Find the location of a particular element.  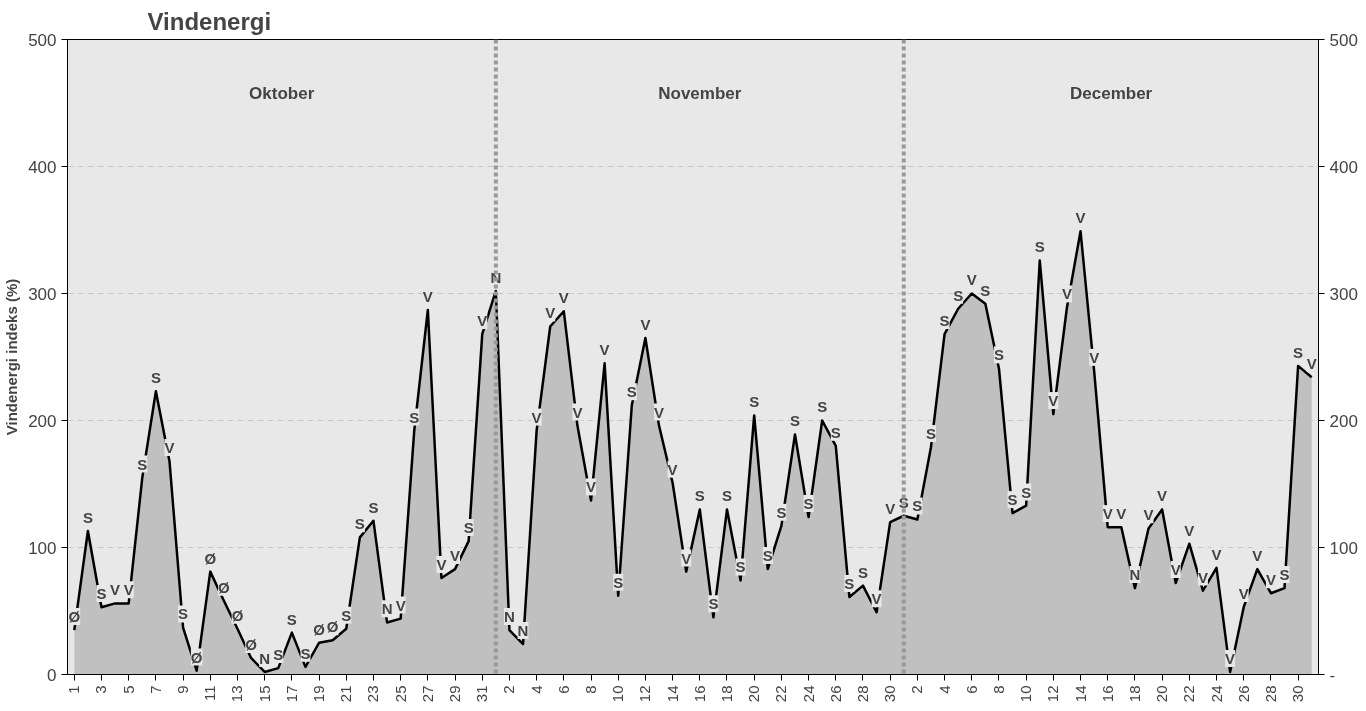

y2-tick-label: 400 is located at coordinates (1343, 167).